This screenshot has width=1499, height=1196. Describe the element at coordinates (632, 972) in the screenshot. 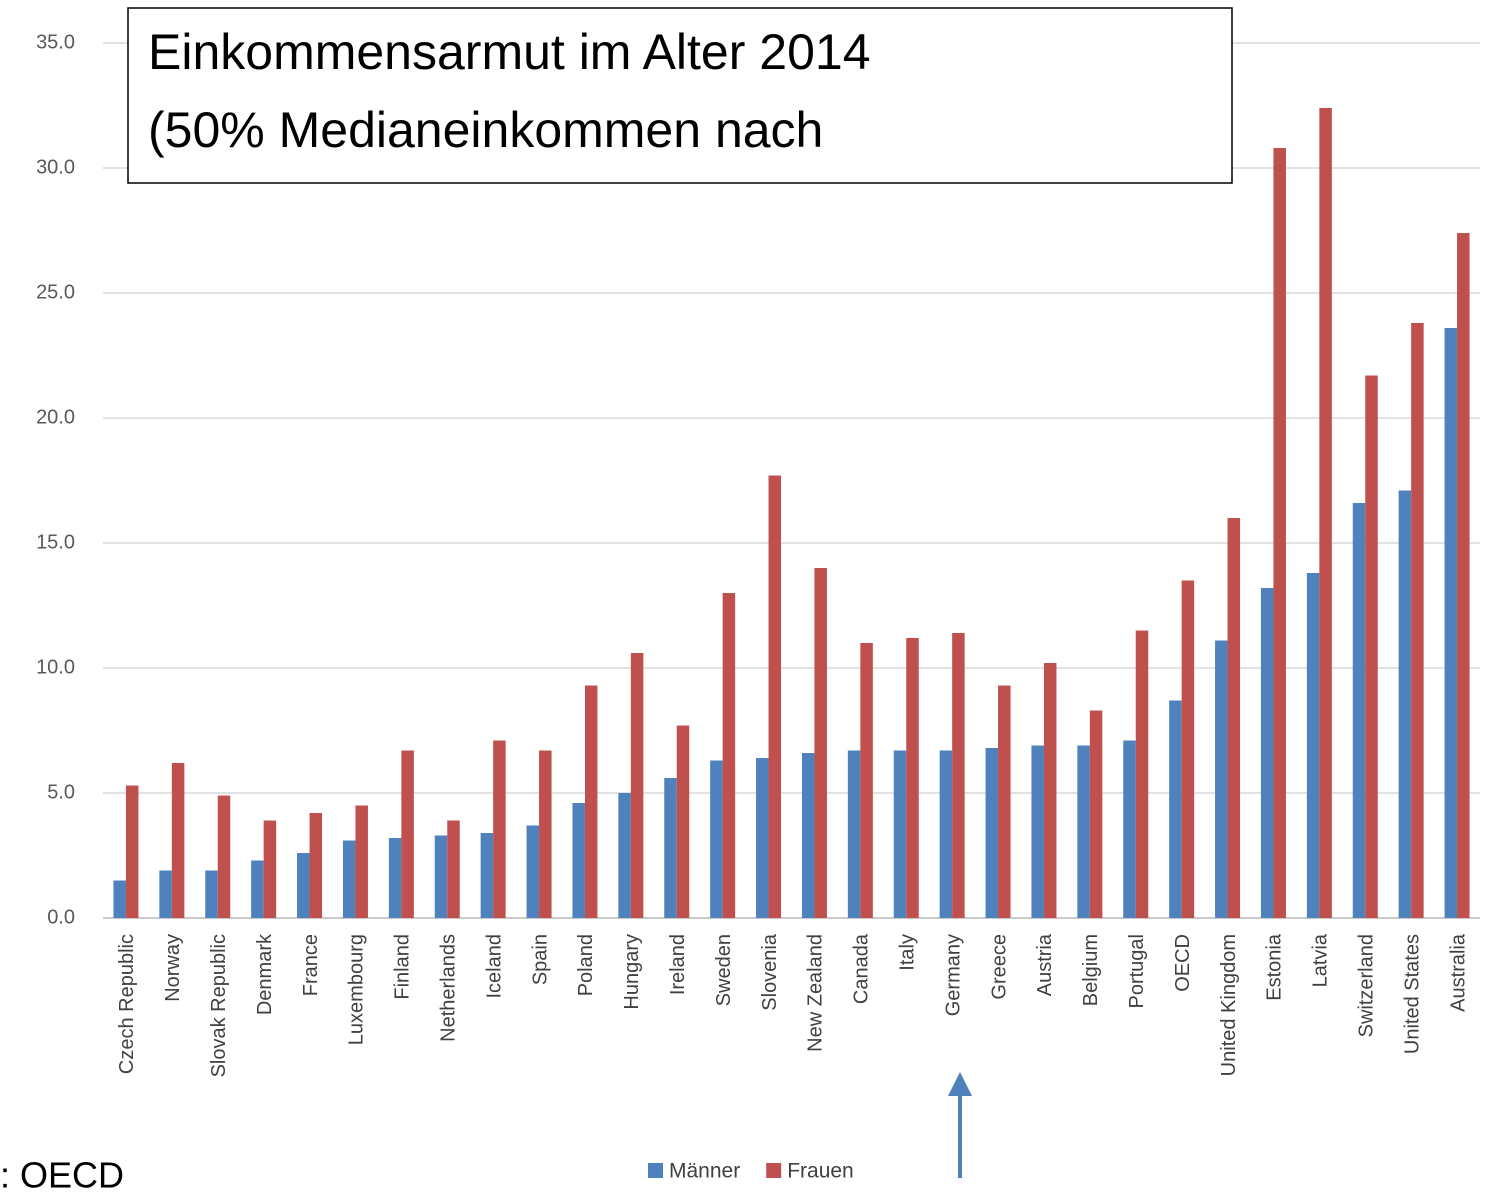

I see `x-tick-label: Hungary` at that location.